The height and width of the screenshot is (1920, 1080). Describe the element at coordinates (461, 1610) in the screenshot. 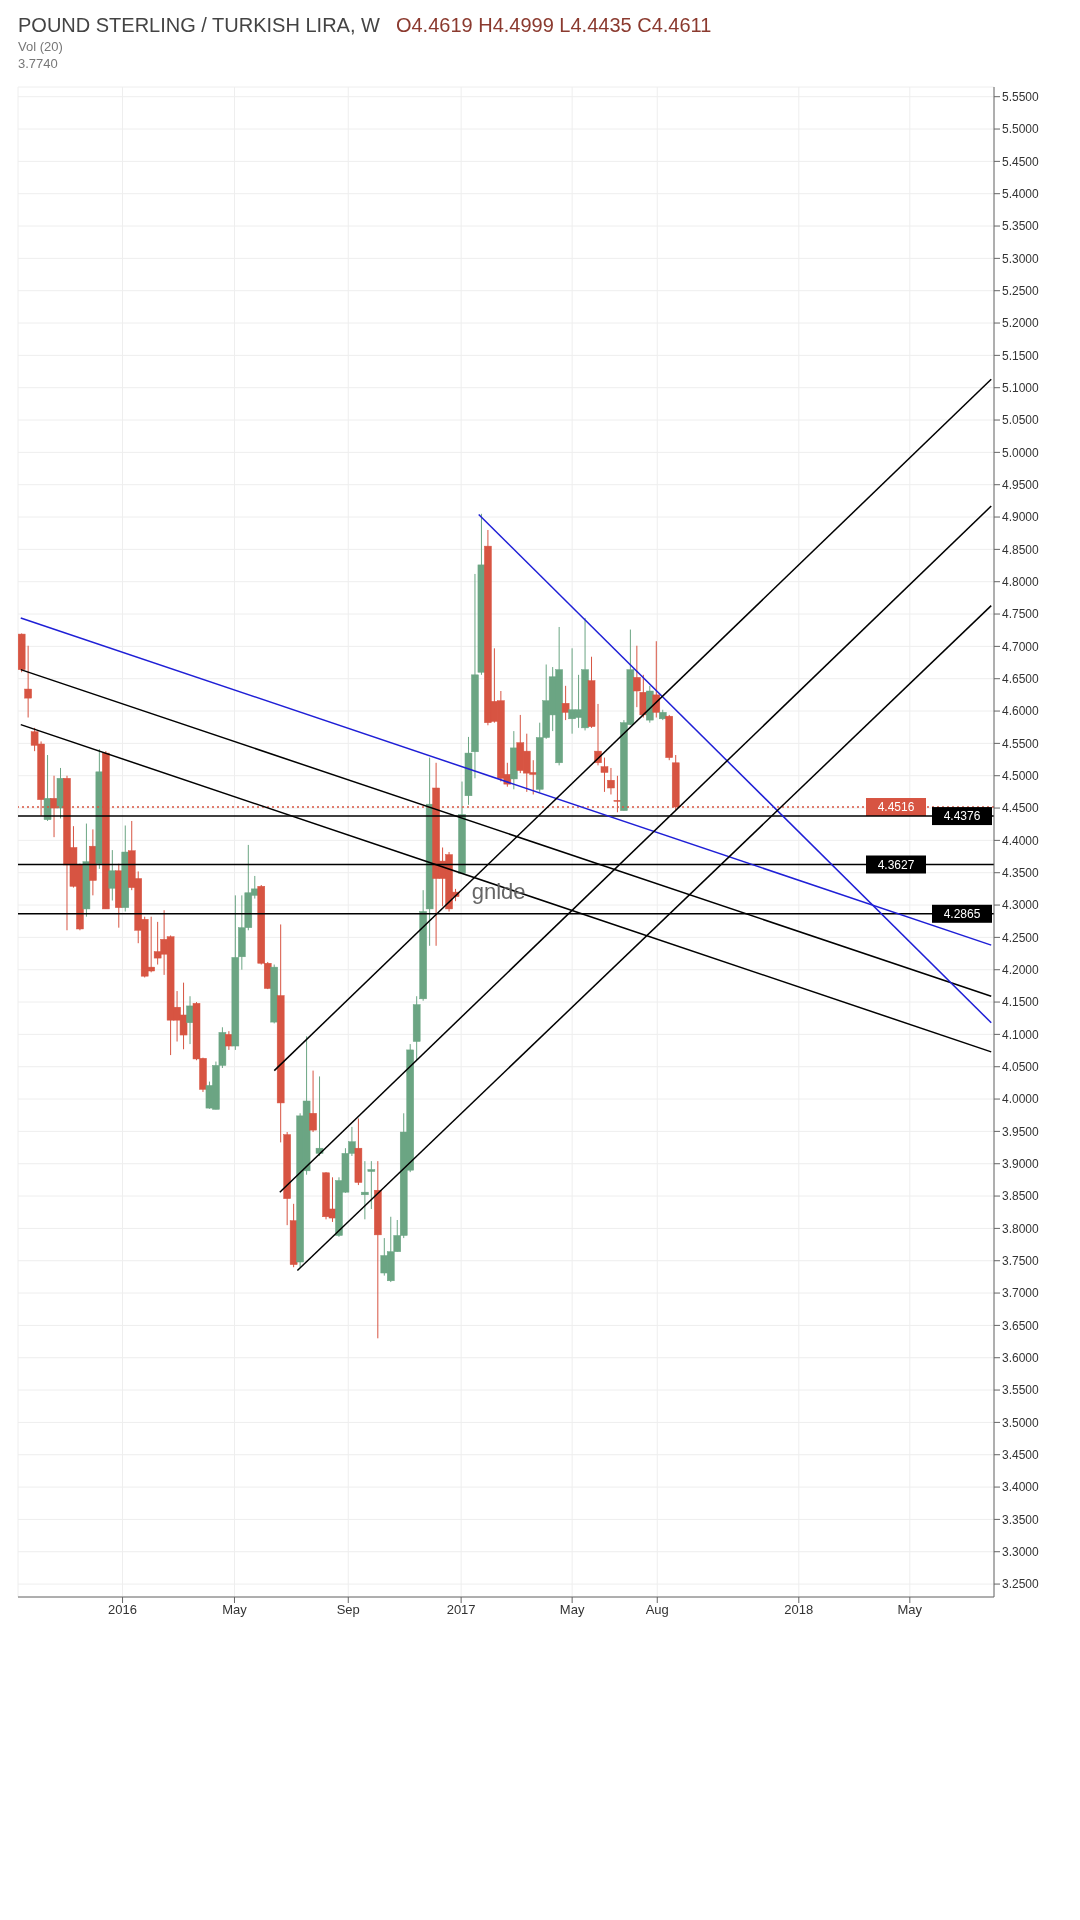

I see `x-tick-label: 2017` at that location.